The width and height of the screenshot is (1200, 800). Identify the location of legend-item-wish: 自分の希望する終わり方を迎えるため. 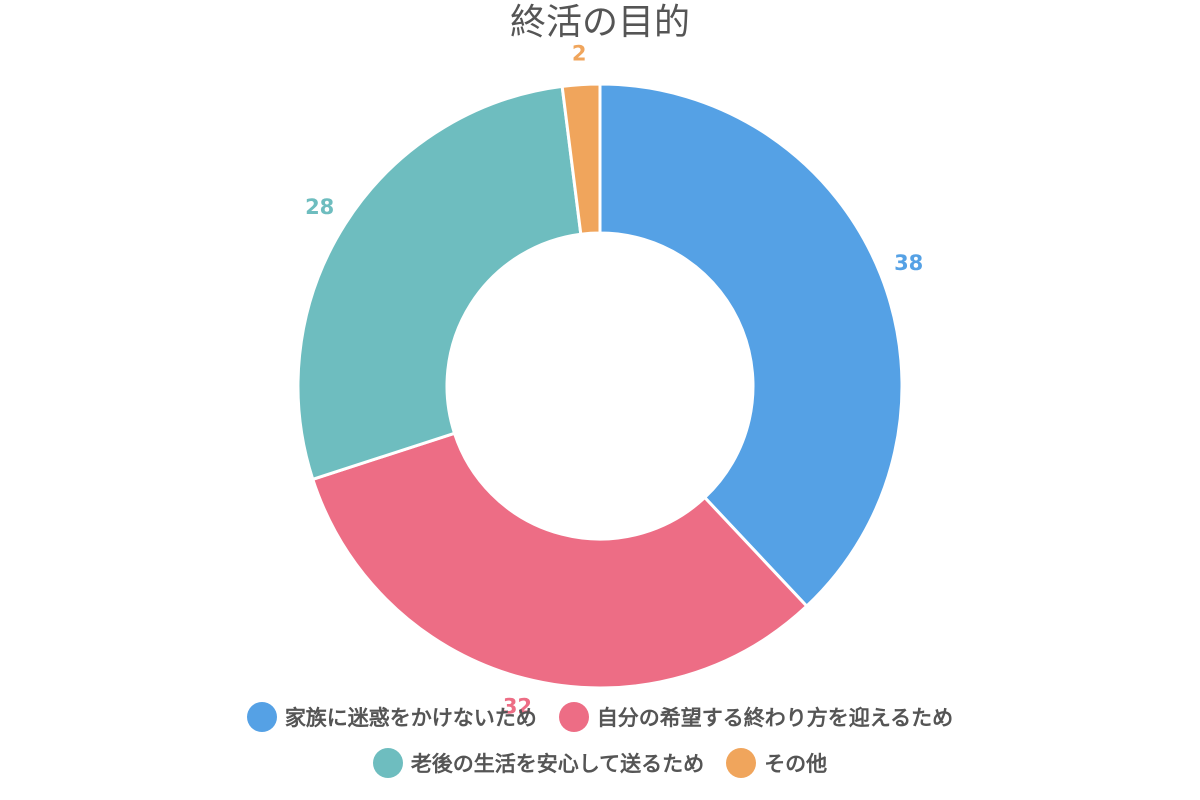
(756, 717).